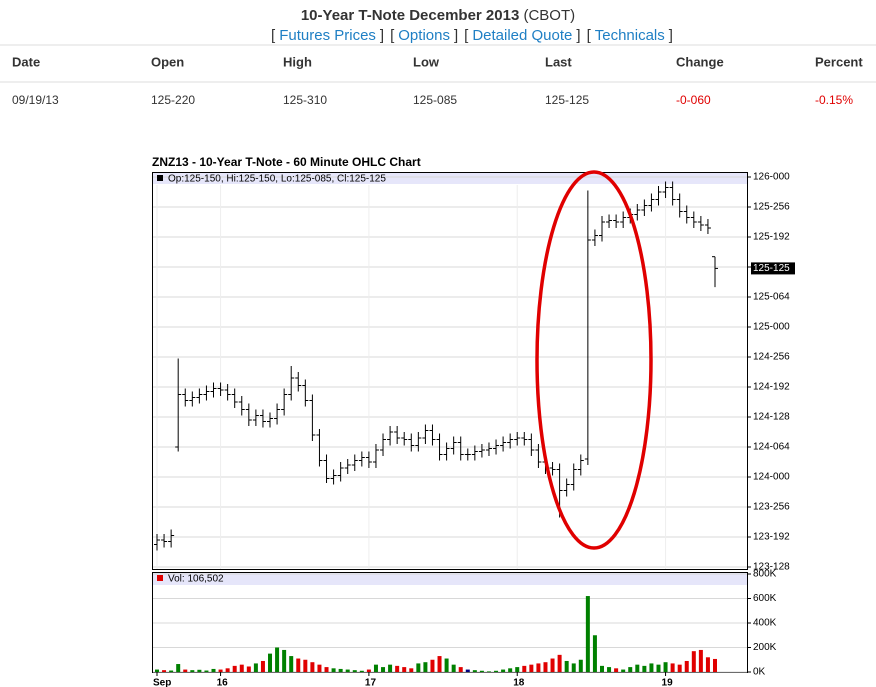  What do you see at coordinates (424, 35) in the screenshot?
I see `nav-link: Options` at bounding box center [424, 35].